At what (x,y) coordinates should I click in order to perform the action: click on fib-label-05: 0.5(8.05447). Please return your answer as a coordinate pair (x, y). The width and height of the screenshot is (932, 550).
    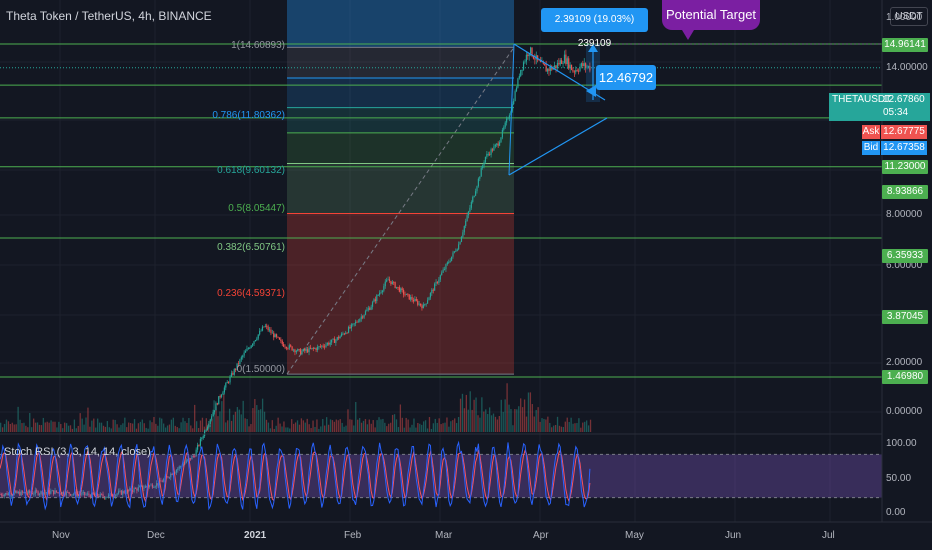
    Looking at the image, I should click on (256, 208).